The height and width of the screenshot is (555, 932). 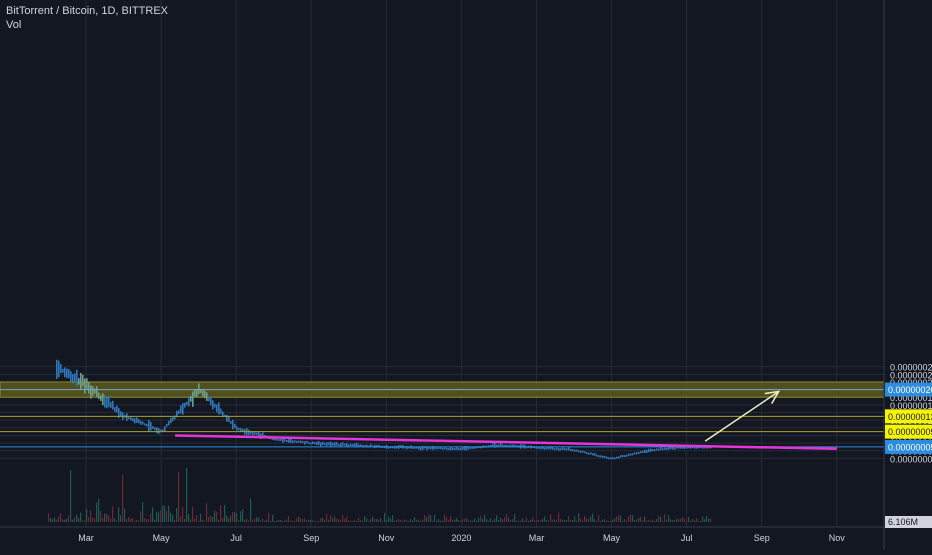 I want to click on x-tick-label: Nov, so click(x=837, y=538).